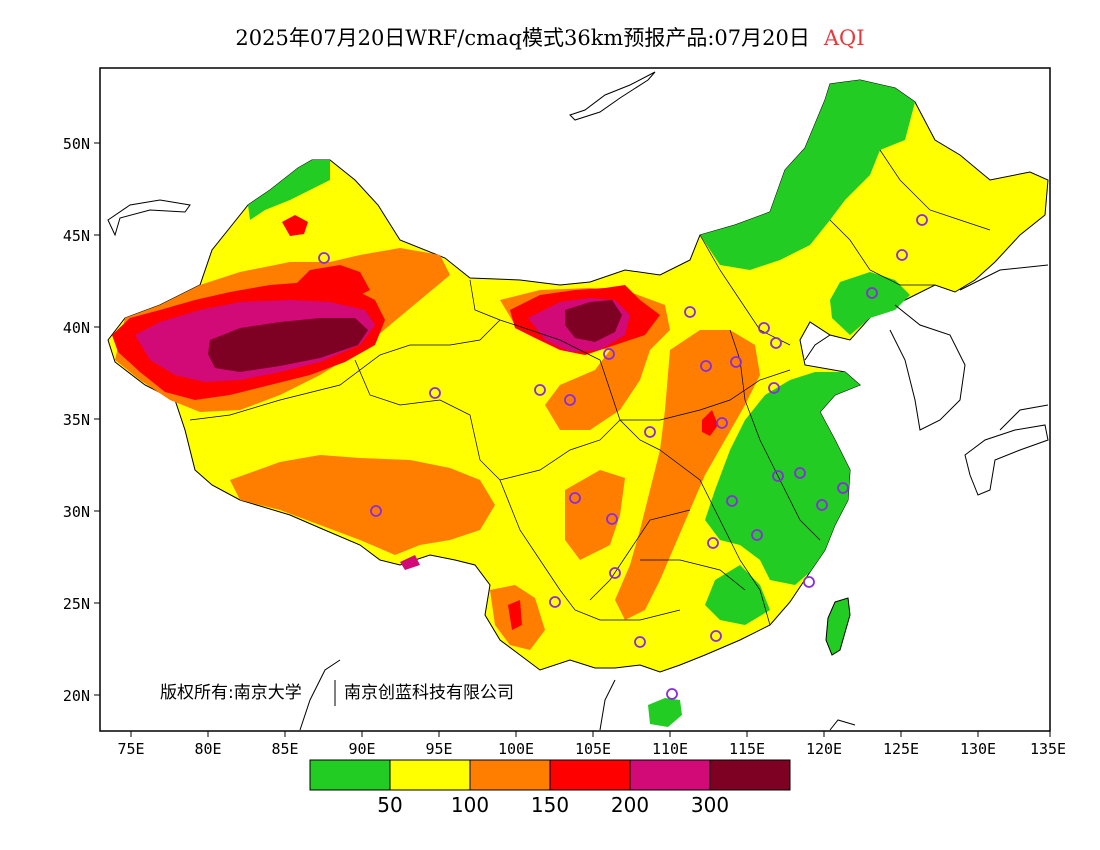  Describe the element at coordinates (289, 190) in the screenshot. I see `region-good-xinjiang-north` at that location.